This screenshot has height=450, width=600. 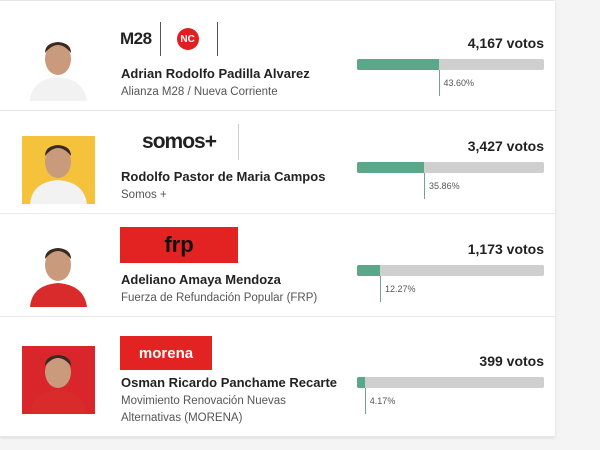 I want to click on candidate-name: Osman Ricardo Panchame Recarte, so click(x=229, y=382).